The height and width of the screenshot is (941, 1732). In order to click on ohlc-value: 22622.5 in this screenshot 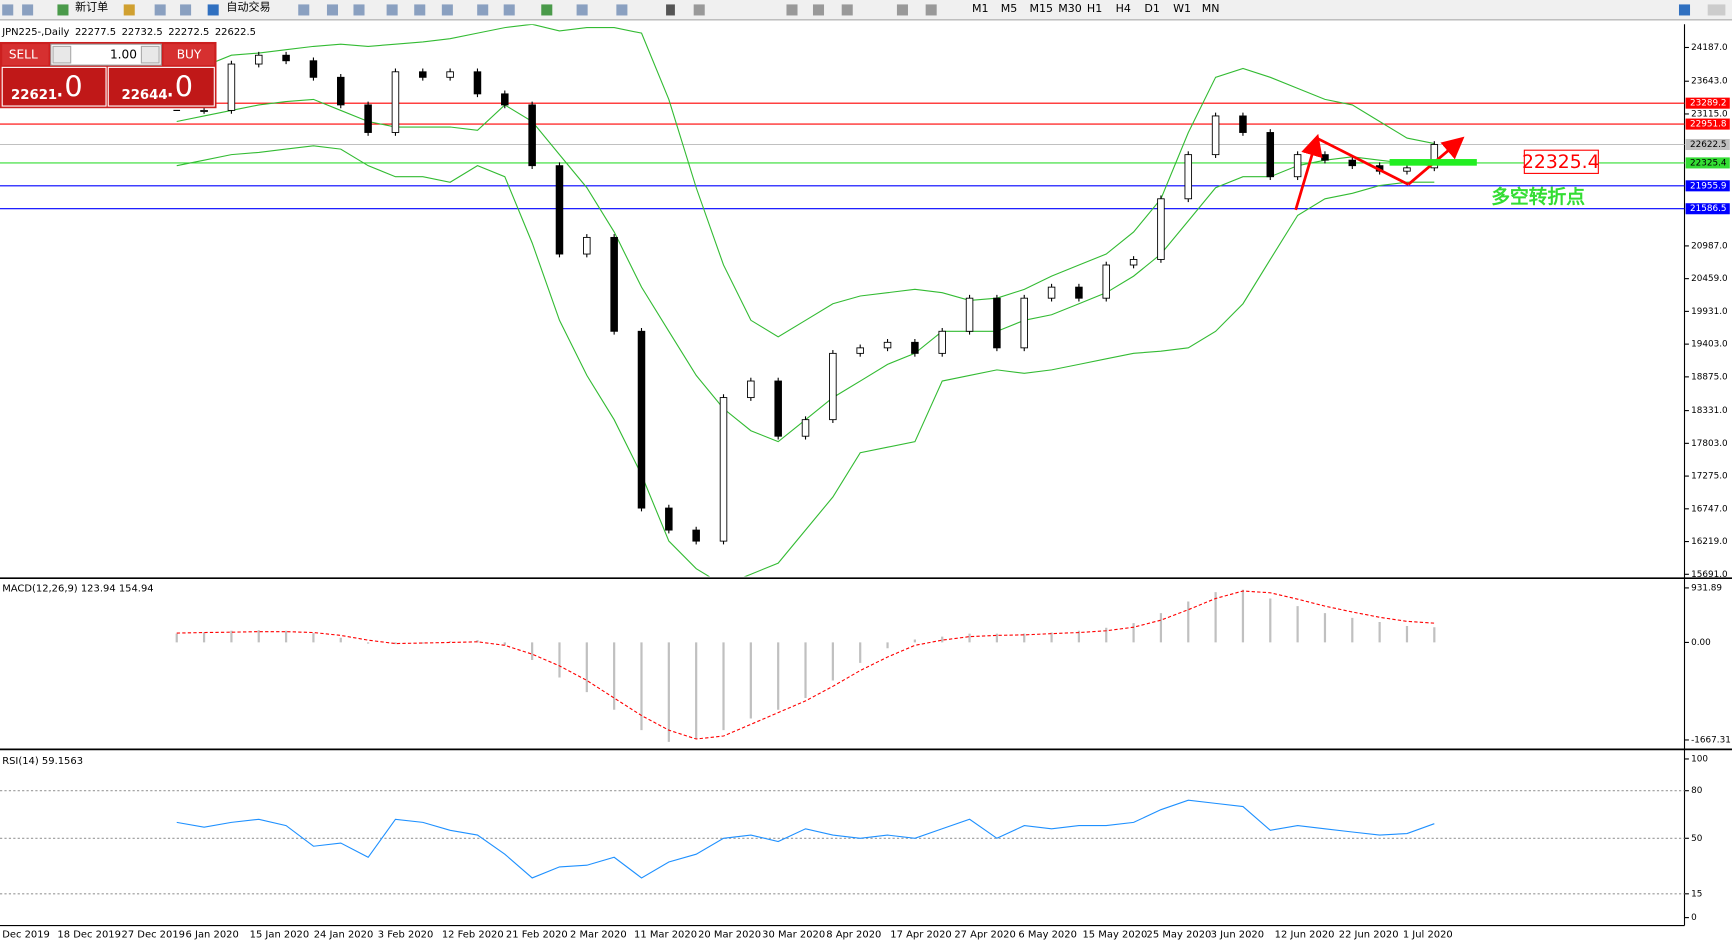, I will do `click(235, 32)`.